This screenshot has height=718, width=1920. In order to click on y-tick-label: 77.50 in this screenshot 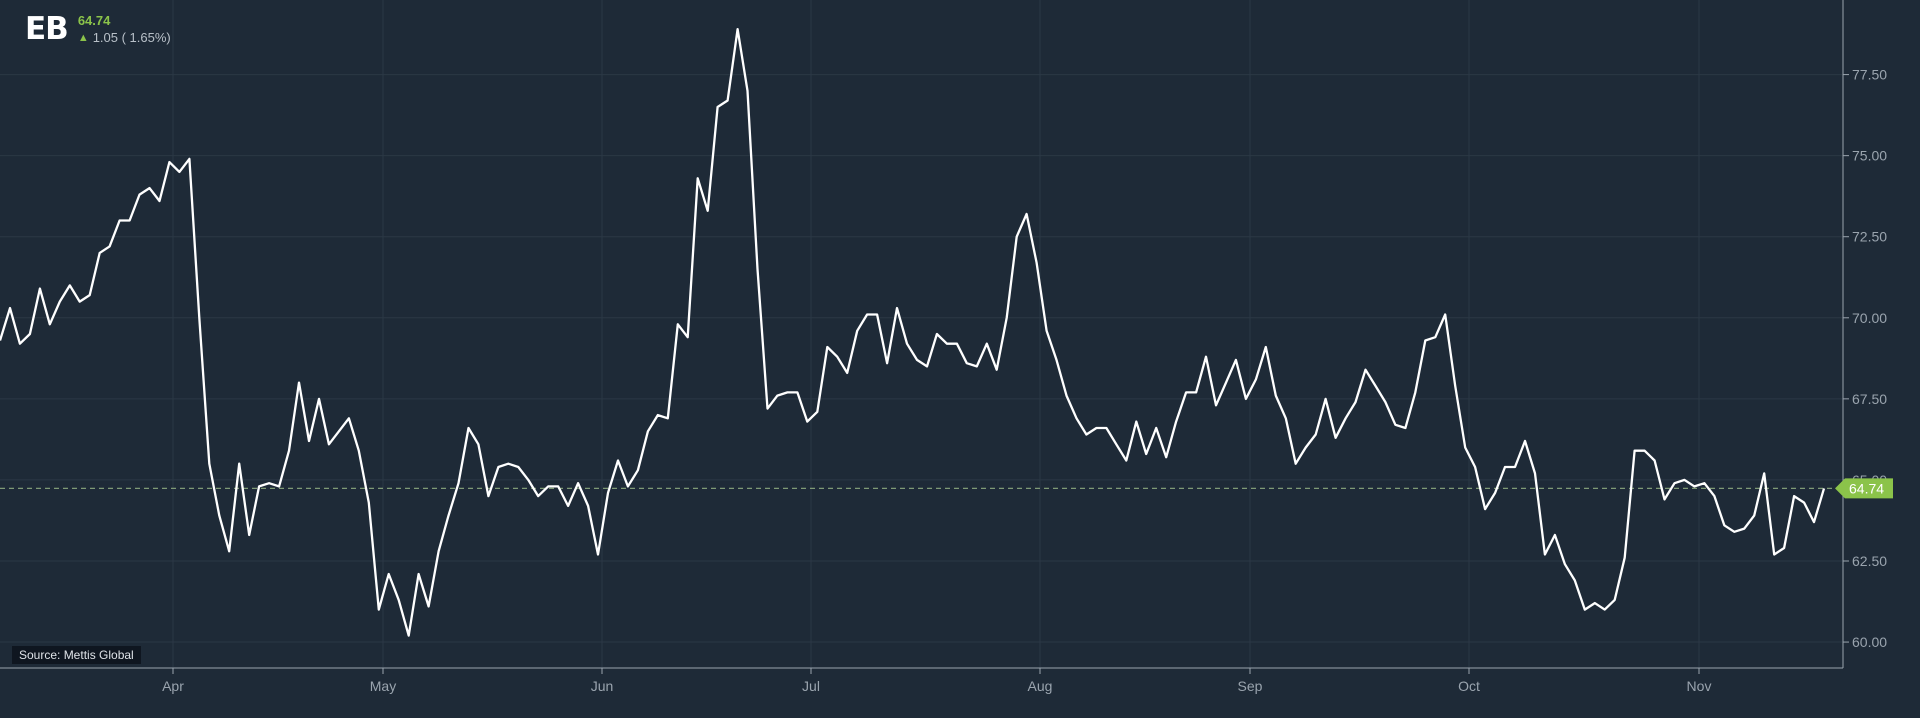, I will do `click(1869, 75)`.